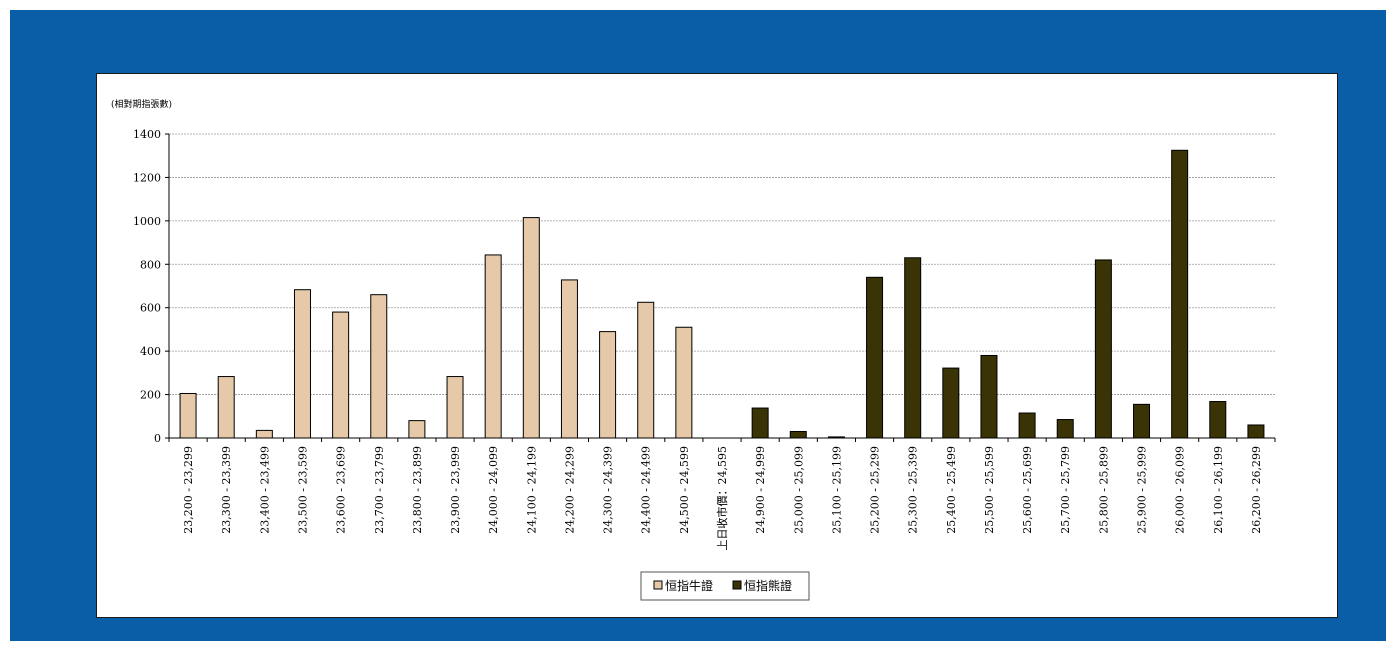  What do you see at coordinates (989, 490) in the screenshot?
I see `x-tick-label: 25,500 - 25,599` at bounding box center [989, 490].